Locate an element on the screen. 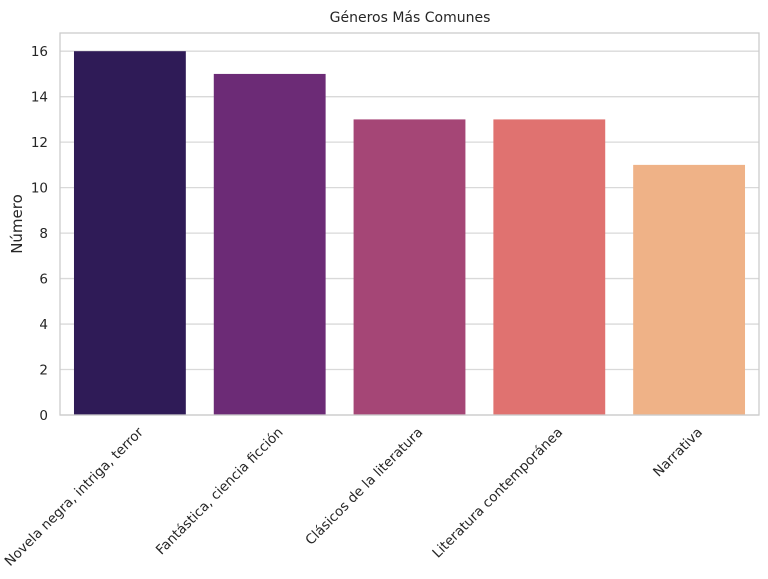  y-axis-label: Número is located at coordinates (17, 224).